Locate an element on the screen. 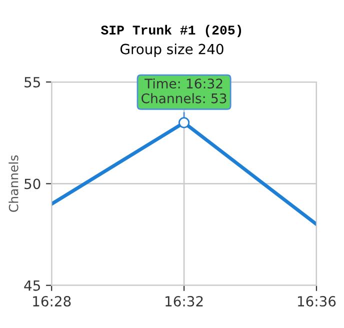 The image size is (344, 328). x-tick-label: 16:28 is located at coordinates (52, 301).